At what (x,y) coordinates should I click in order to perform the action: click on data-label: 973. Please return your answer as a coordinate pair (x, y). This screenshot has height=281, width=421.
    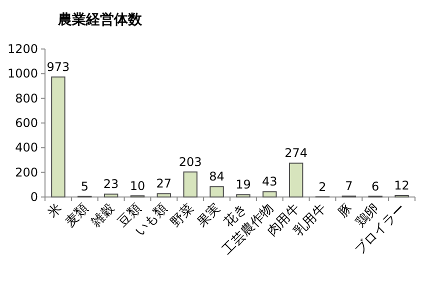
    Looking at the image, I should click on (58, 67).